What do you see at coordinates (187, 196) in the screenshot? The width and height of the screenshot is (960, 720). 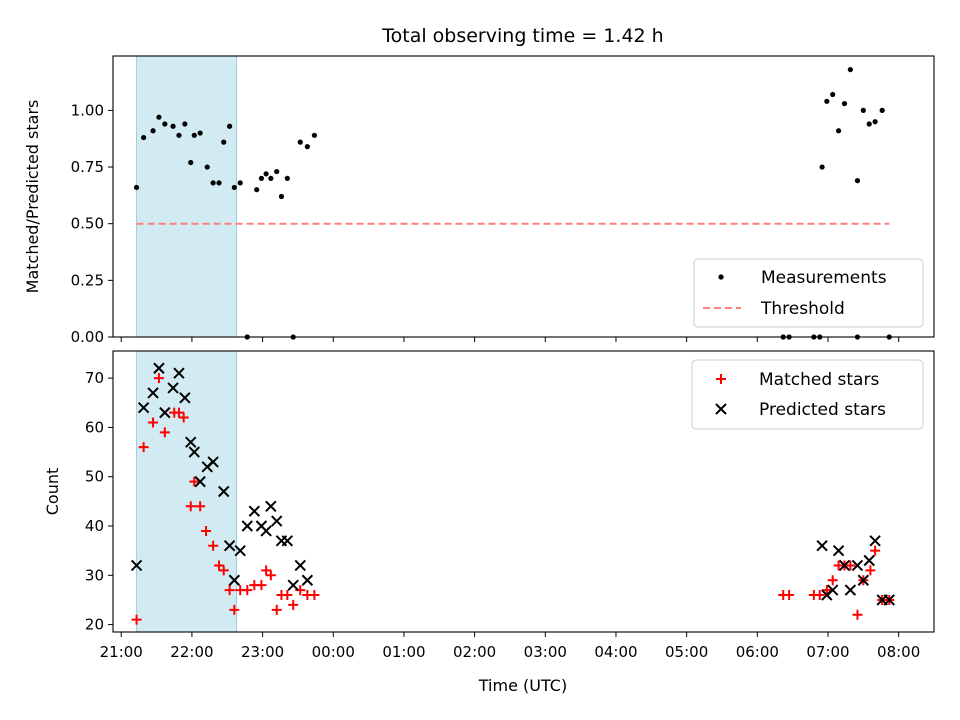 I see `observing-window-span` at bounding box center [187, 196].